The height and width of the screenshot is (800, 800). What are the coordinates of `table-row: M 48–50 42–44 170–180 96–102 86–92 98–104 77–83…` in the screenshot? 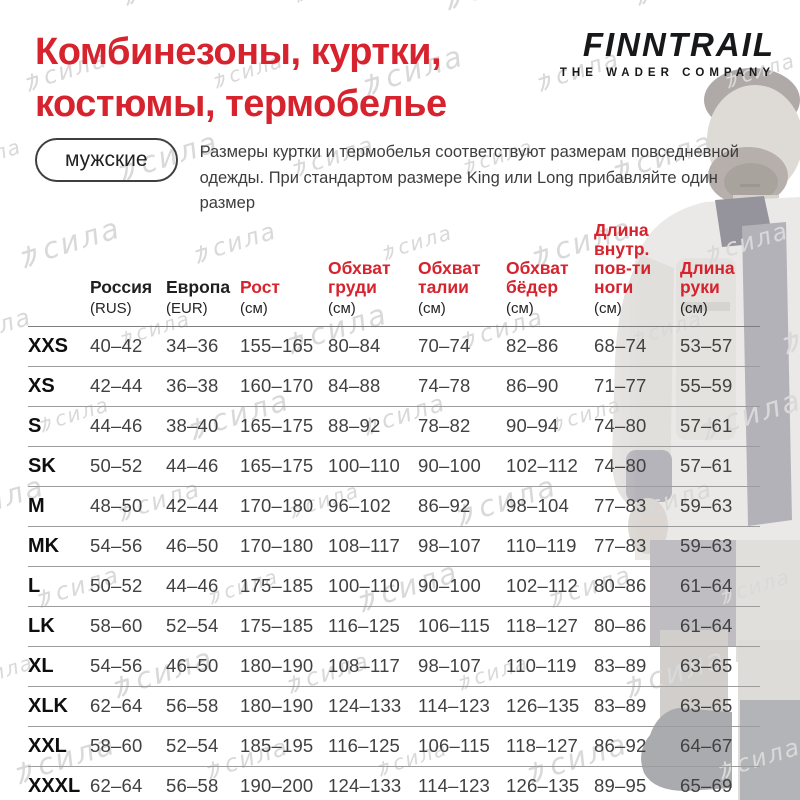 It's located at (394, 506).